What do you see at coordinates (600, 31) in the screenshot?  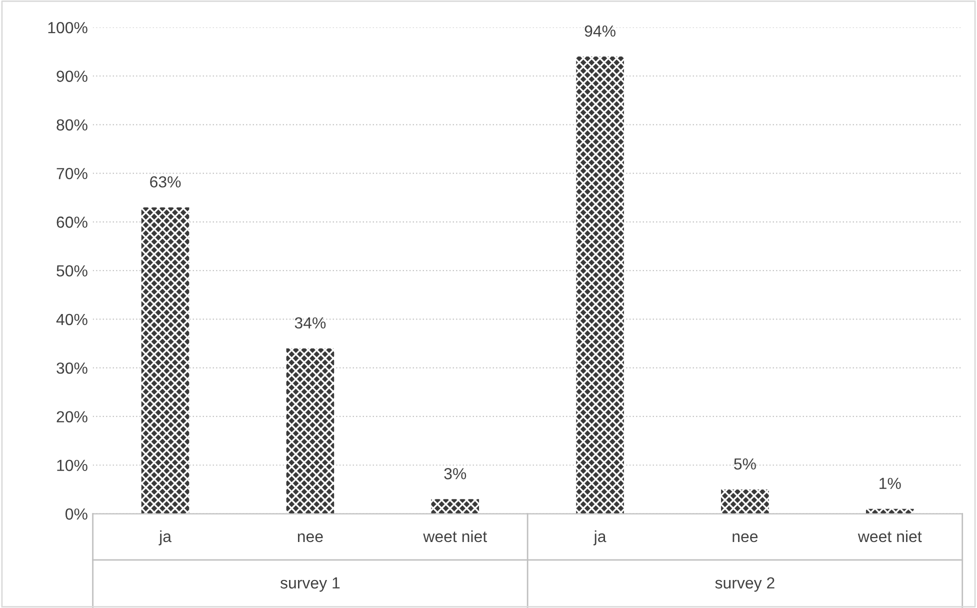 I see `data-label: 94%` at bounding box center [600, 31].